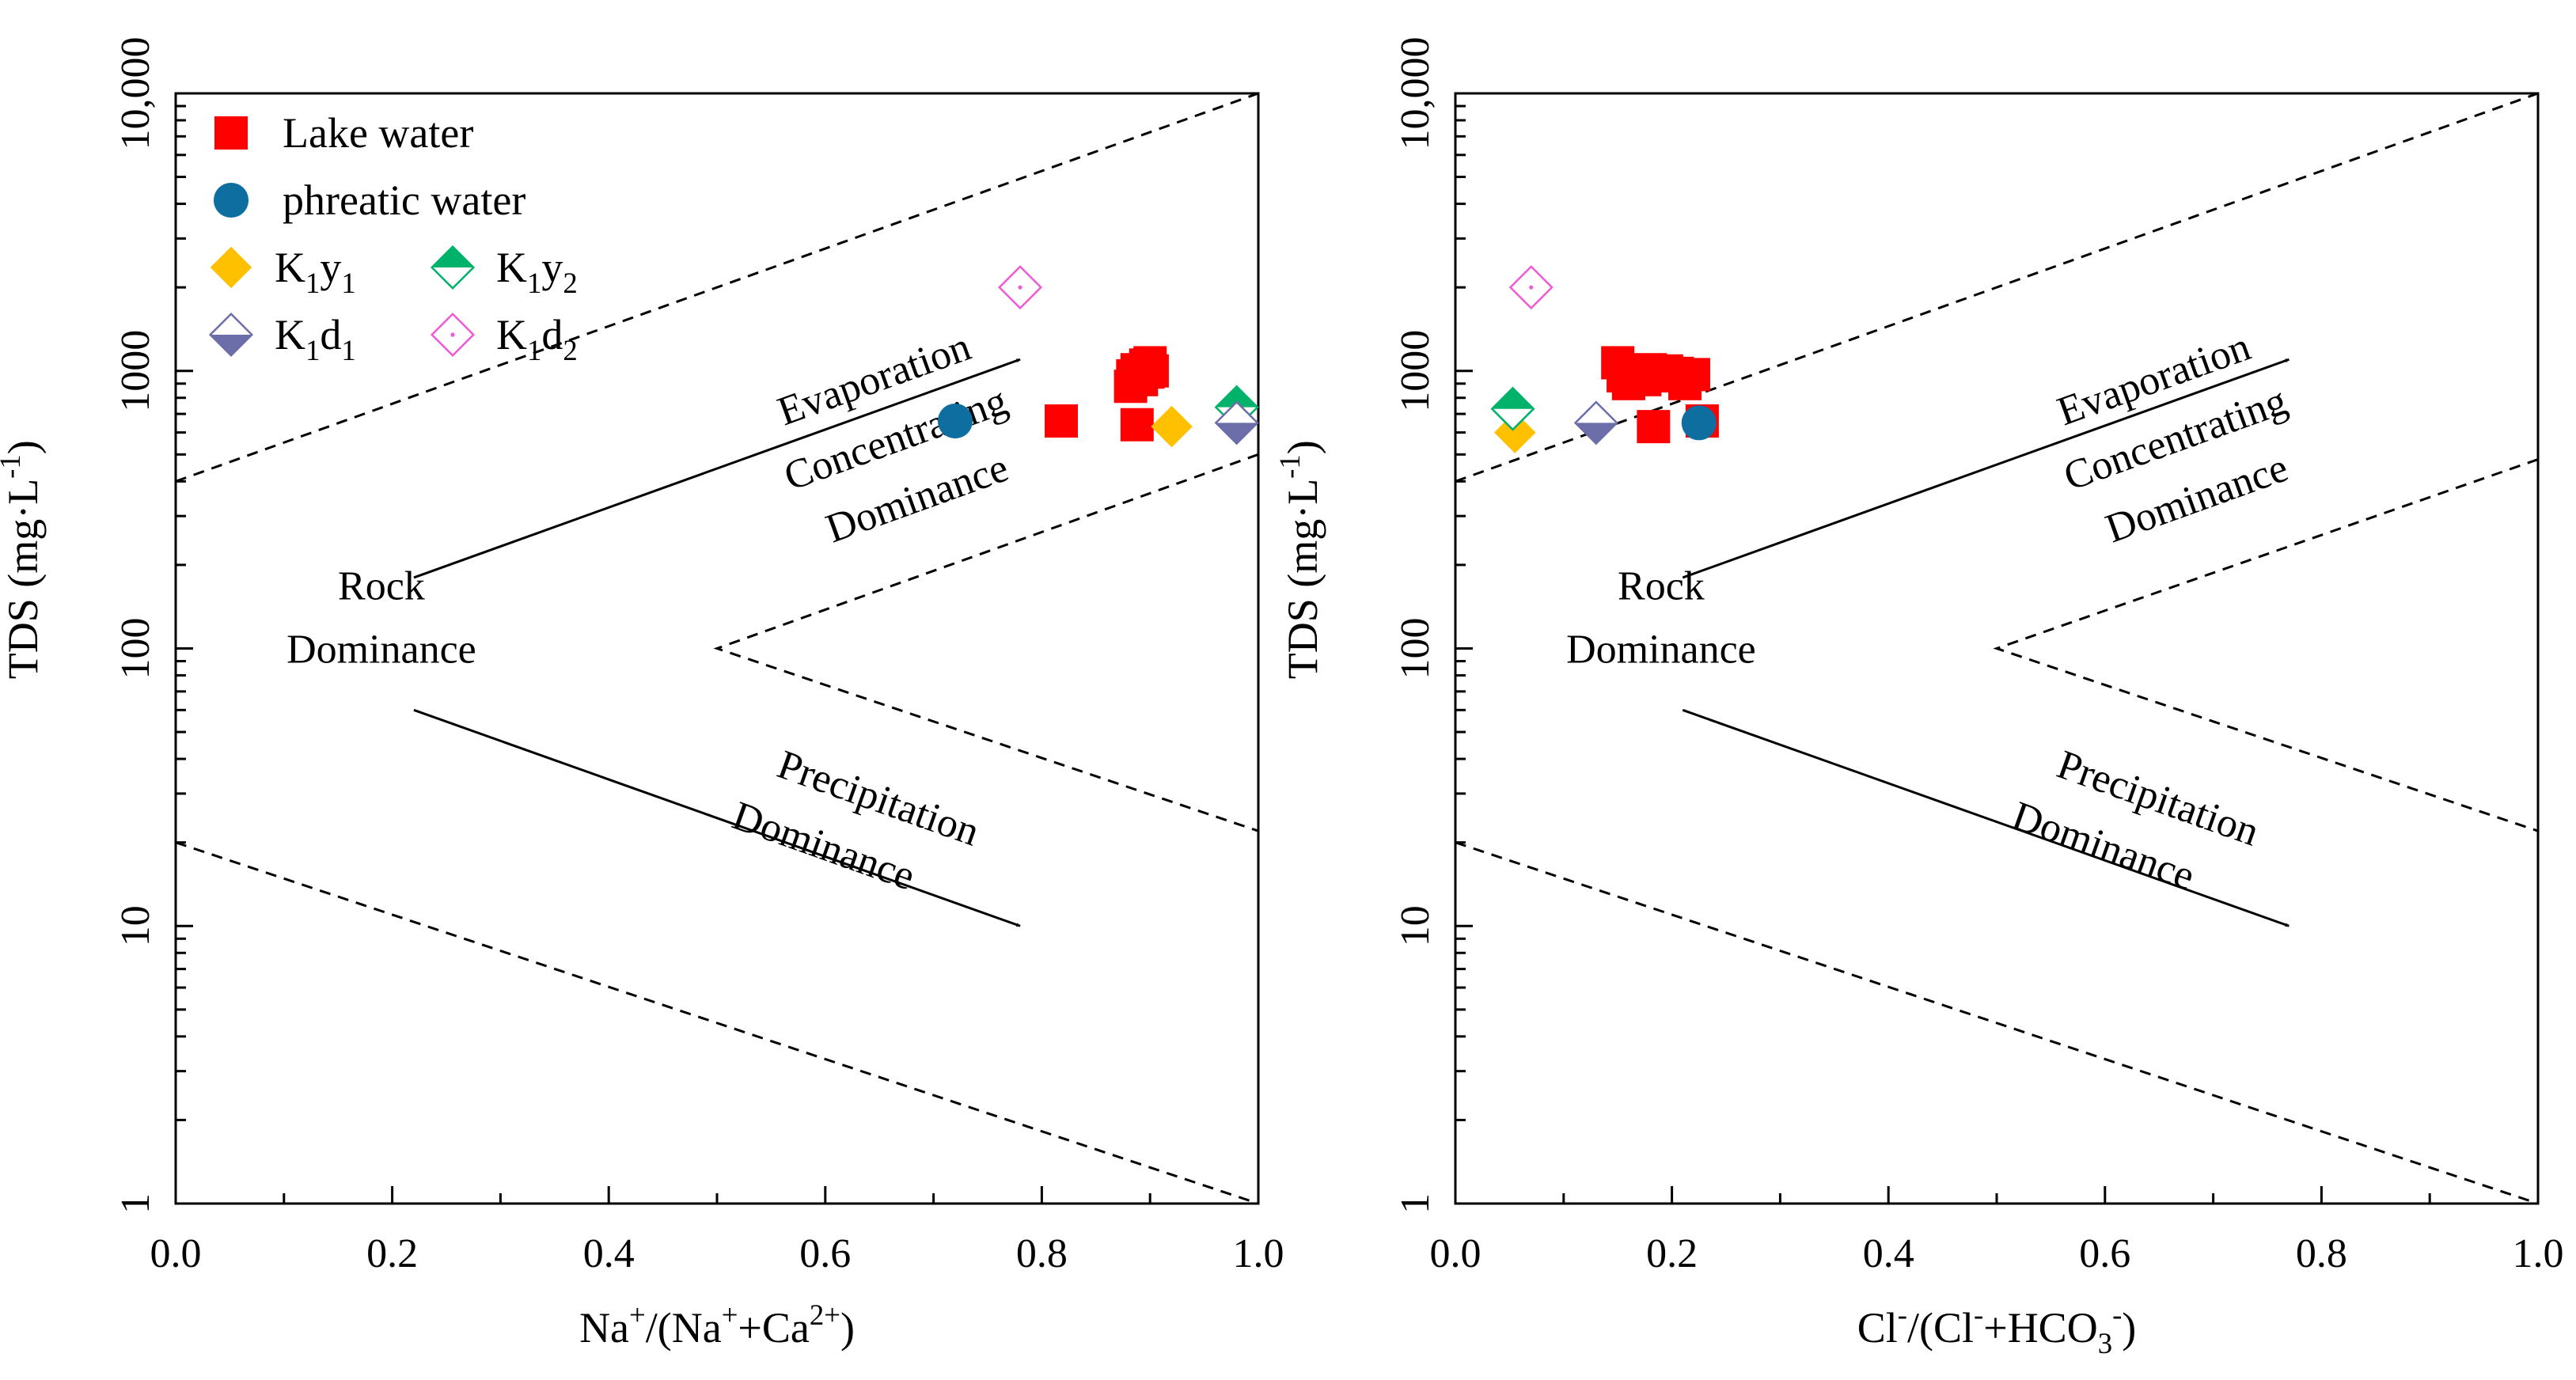  I want to click on legend-symbol-k1y1, so click(231, 268).